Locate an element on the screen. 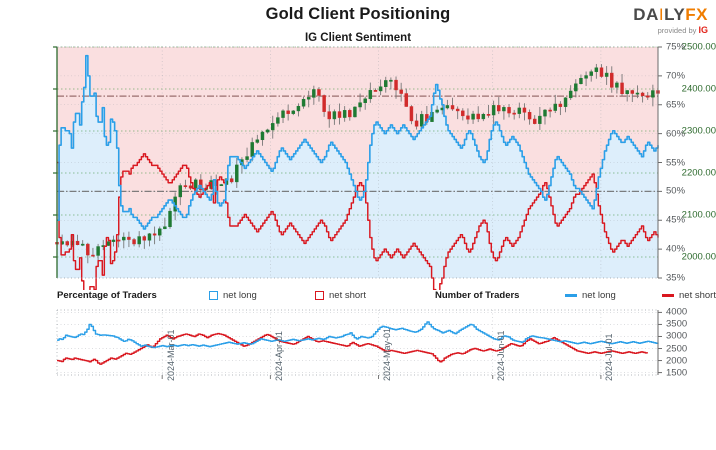 The image size is (716, 450). percentage-tick-label: 45% is located at coordinates (676, 220).